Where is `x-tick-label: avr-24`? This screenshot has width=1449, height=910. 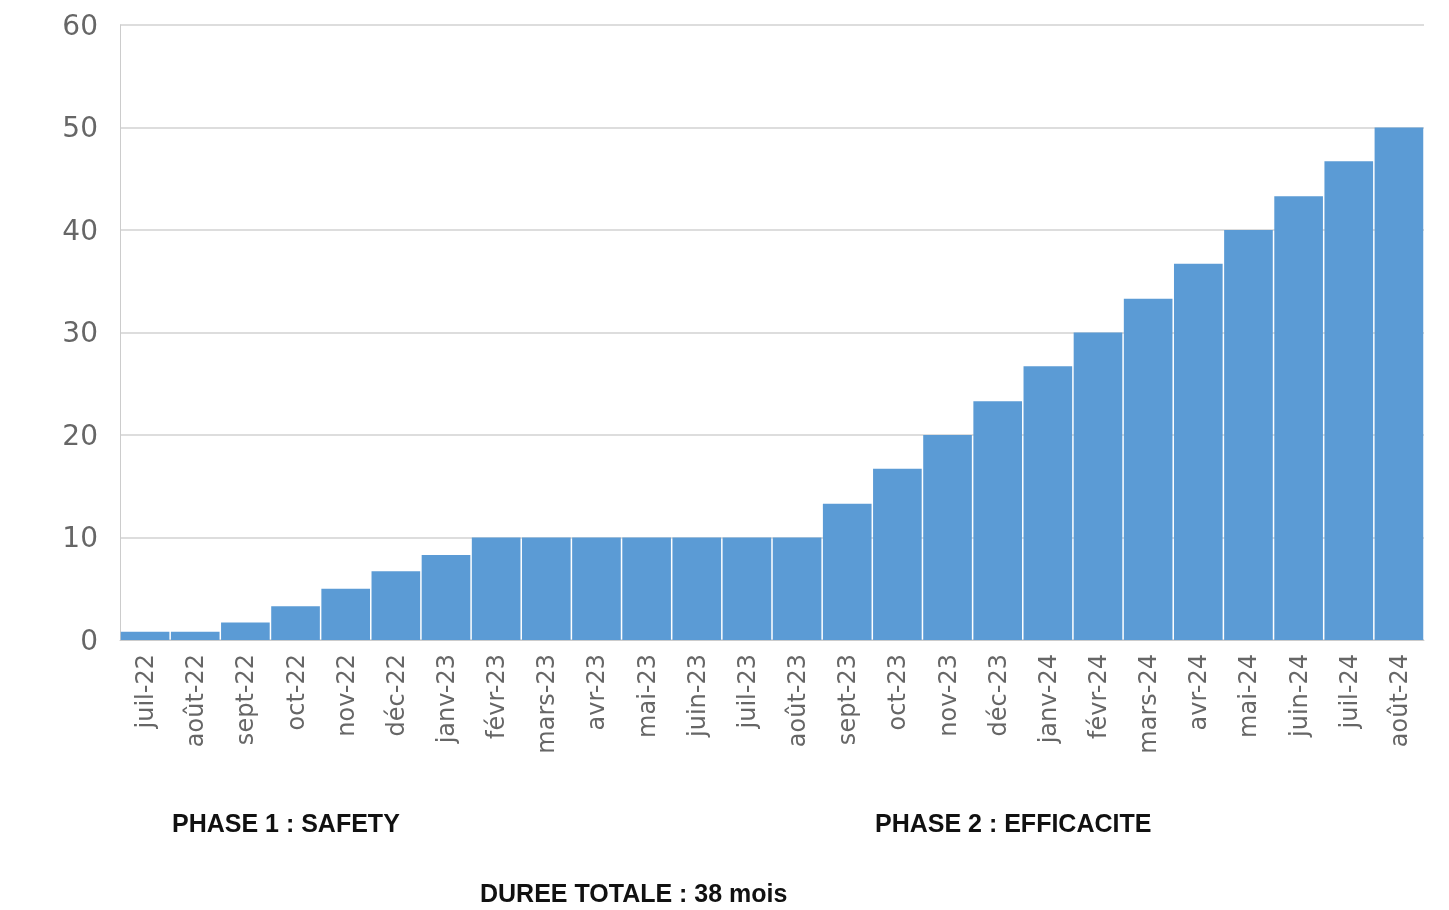 x-tick-label: avr-24 is located at coordinates (1198, 692).